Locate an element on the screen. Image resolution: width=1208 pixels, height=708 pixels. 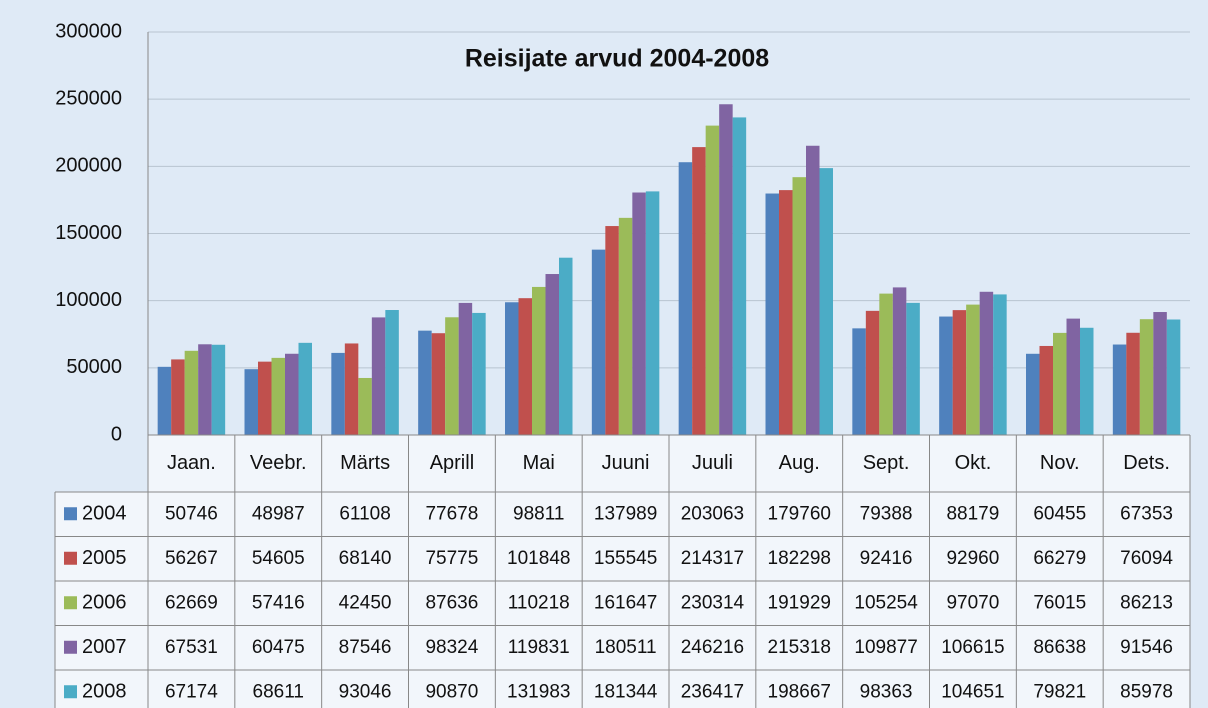
y-tick-label: 50000 is located at coordinates (94, 367).